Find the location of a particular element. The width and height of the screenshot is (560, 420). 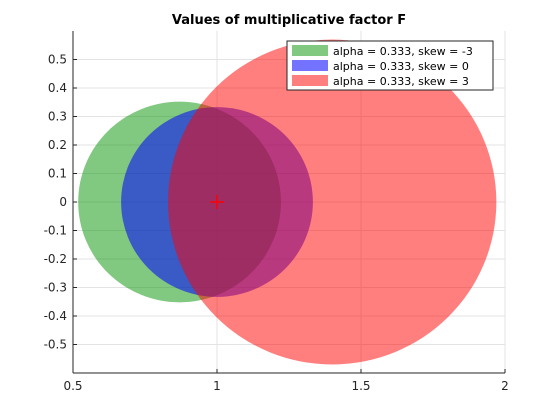

x-tick-label: 0.5 is located at coordinates (72, 386).